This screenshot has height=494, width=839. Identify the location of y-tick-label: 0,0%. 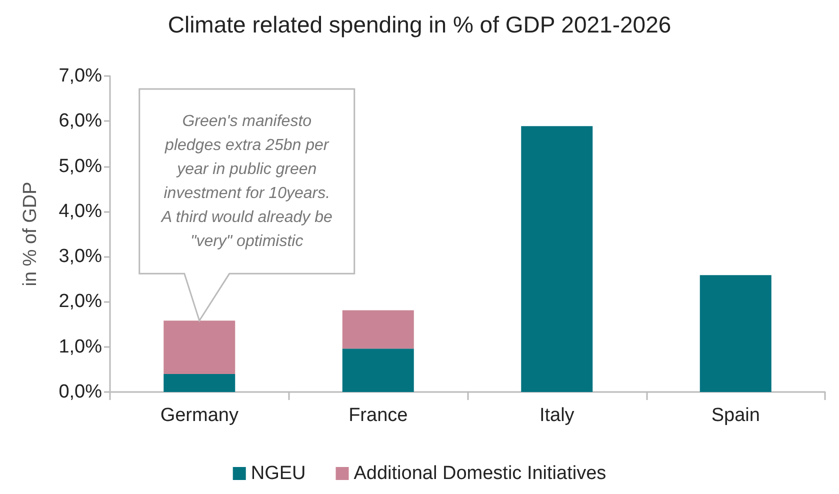
(80, 392).